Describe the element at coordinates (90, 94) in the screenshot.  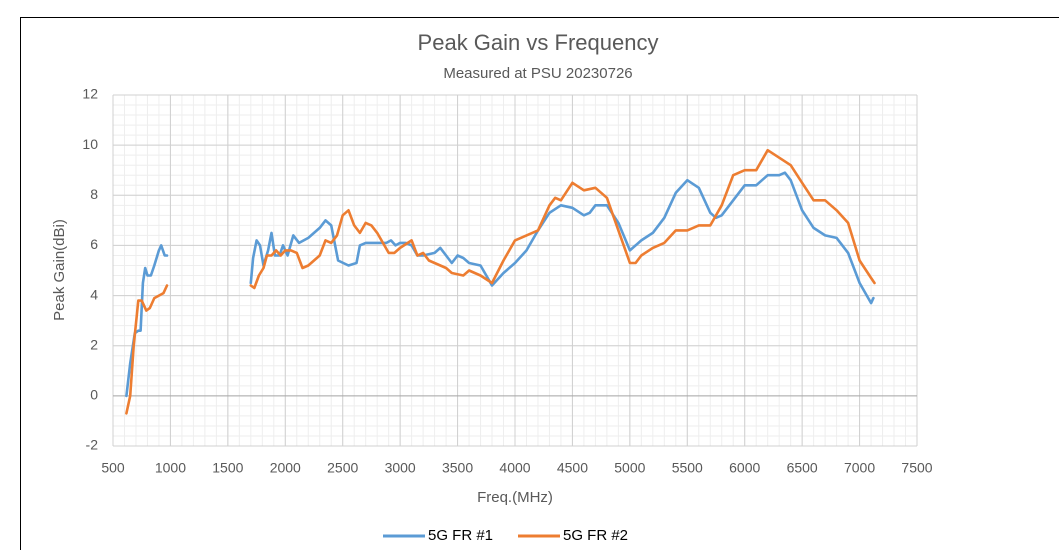
I see `y-tick-label: 12` at that location.